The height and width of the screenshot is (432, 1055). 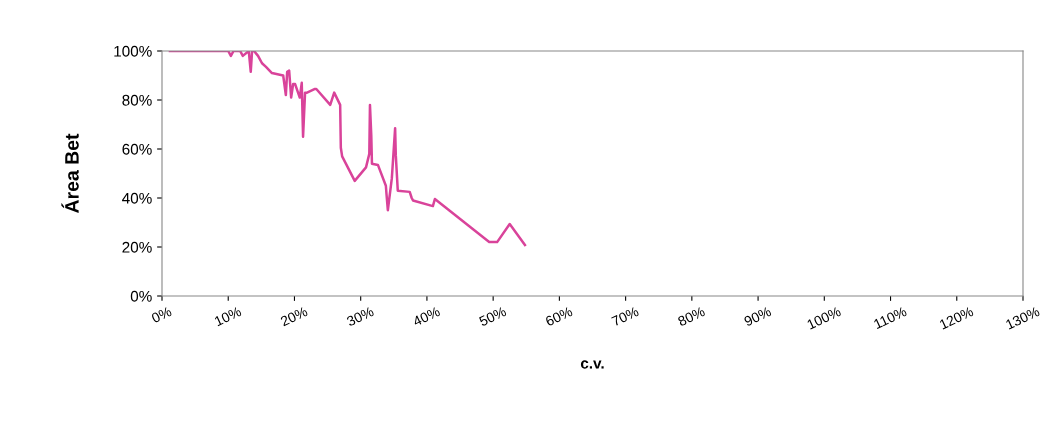 I want to click on y-tick-label: 0%, so click(x=141, y=296).